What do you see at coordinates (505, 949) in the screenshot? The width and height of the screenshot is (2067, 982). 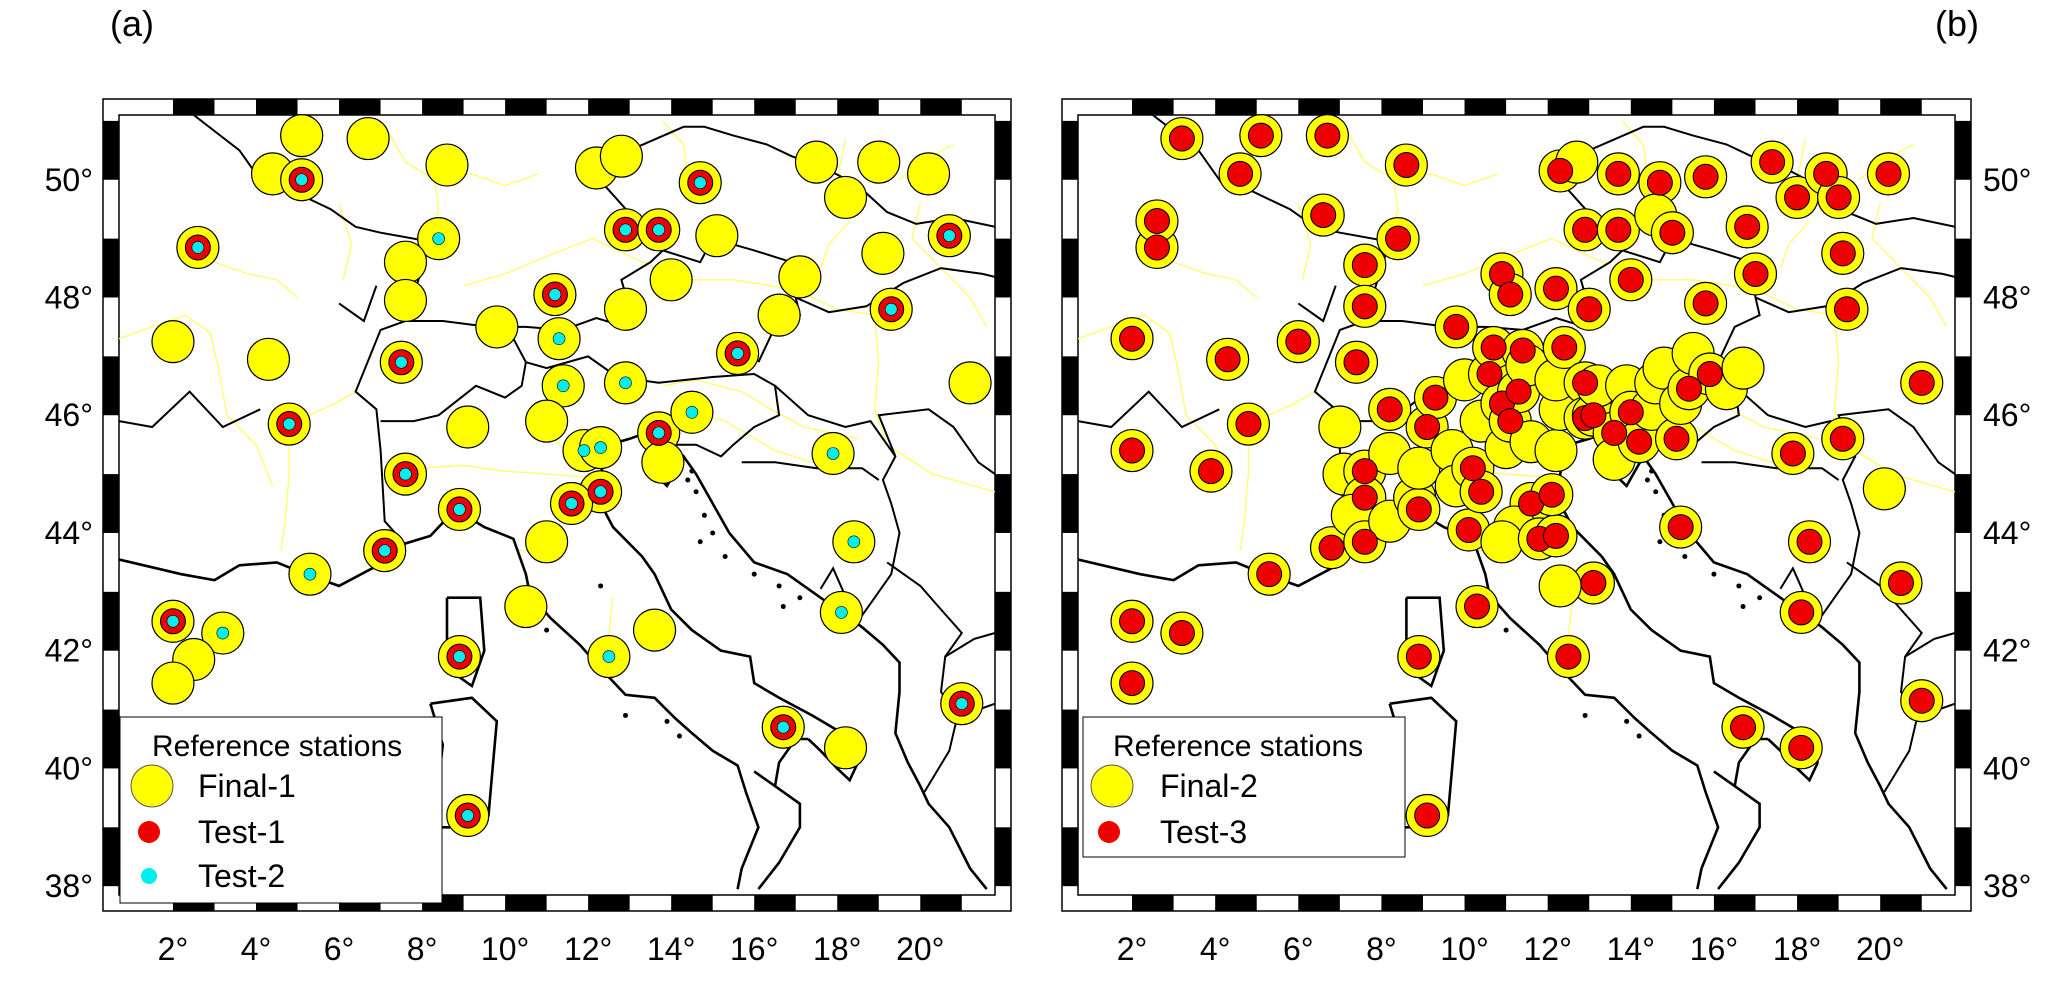 I see `lon-tick-label: 10°` at bounding box center [505, 949].